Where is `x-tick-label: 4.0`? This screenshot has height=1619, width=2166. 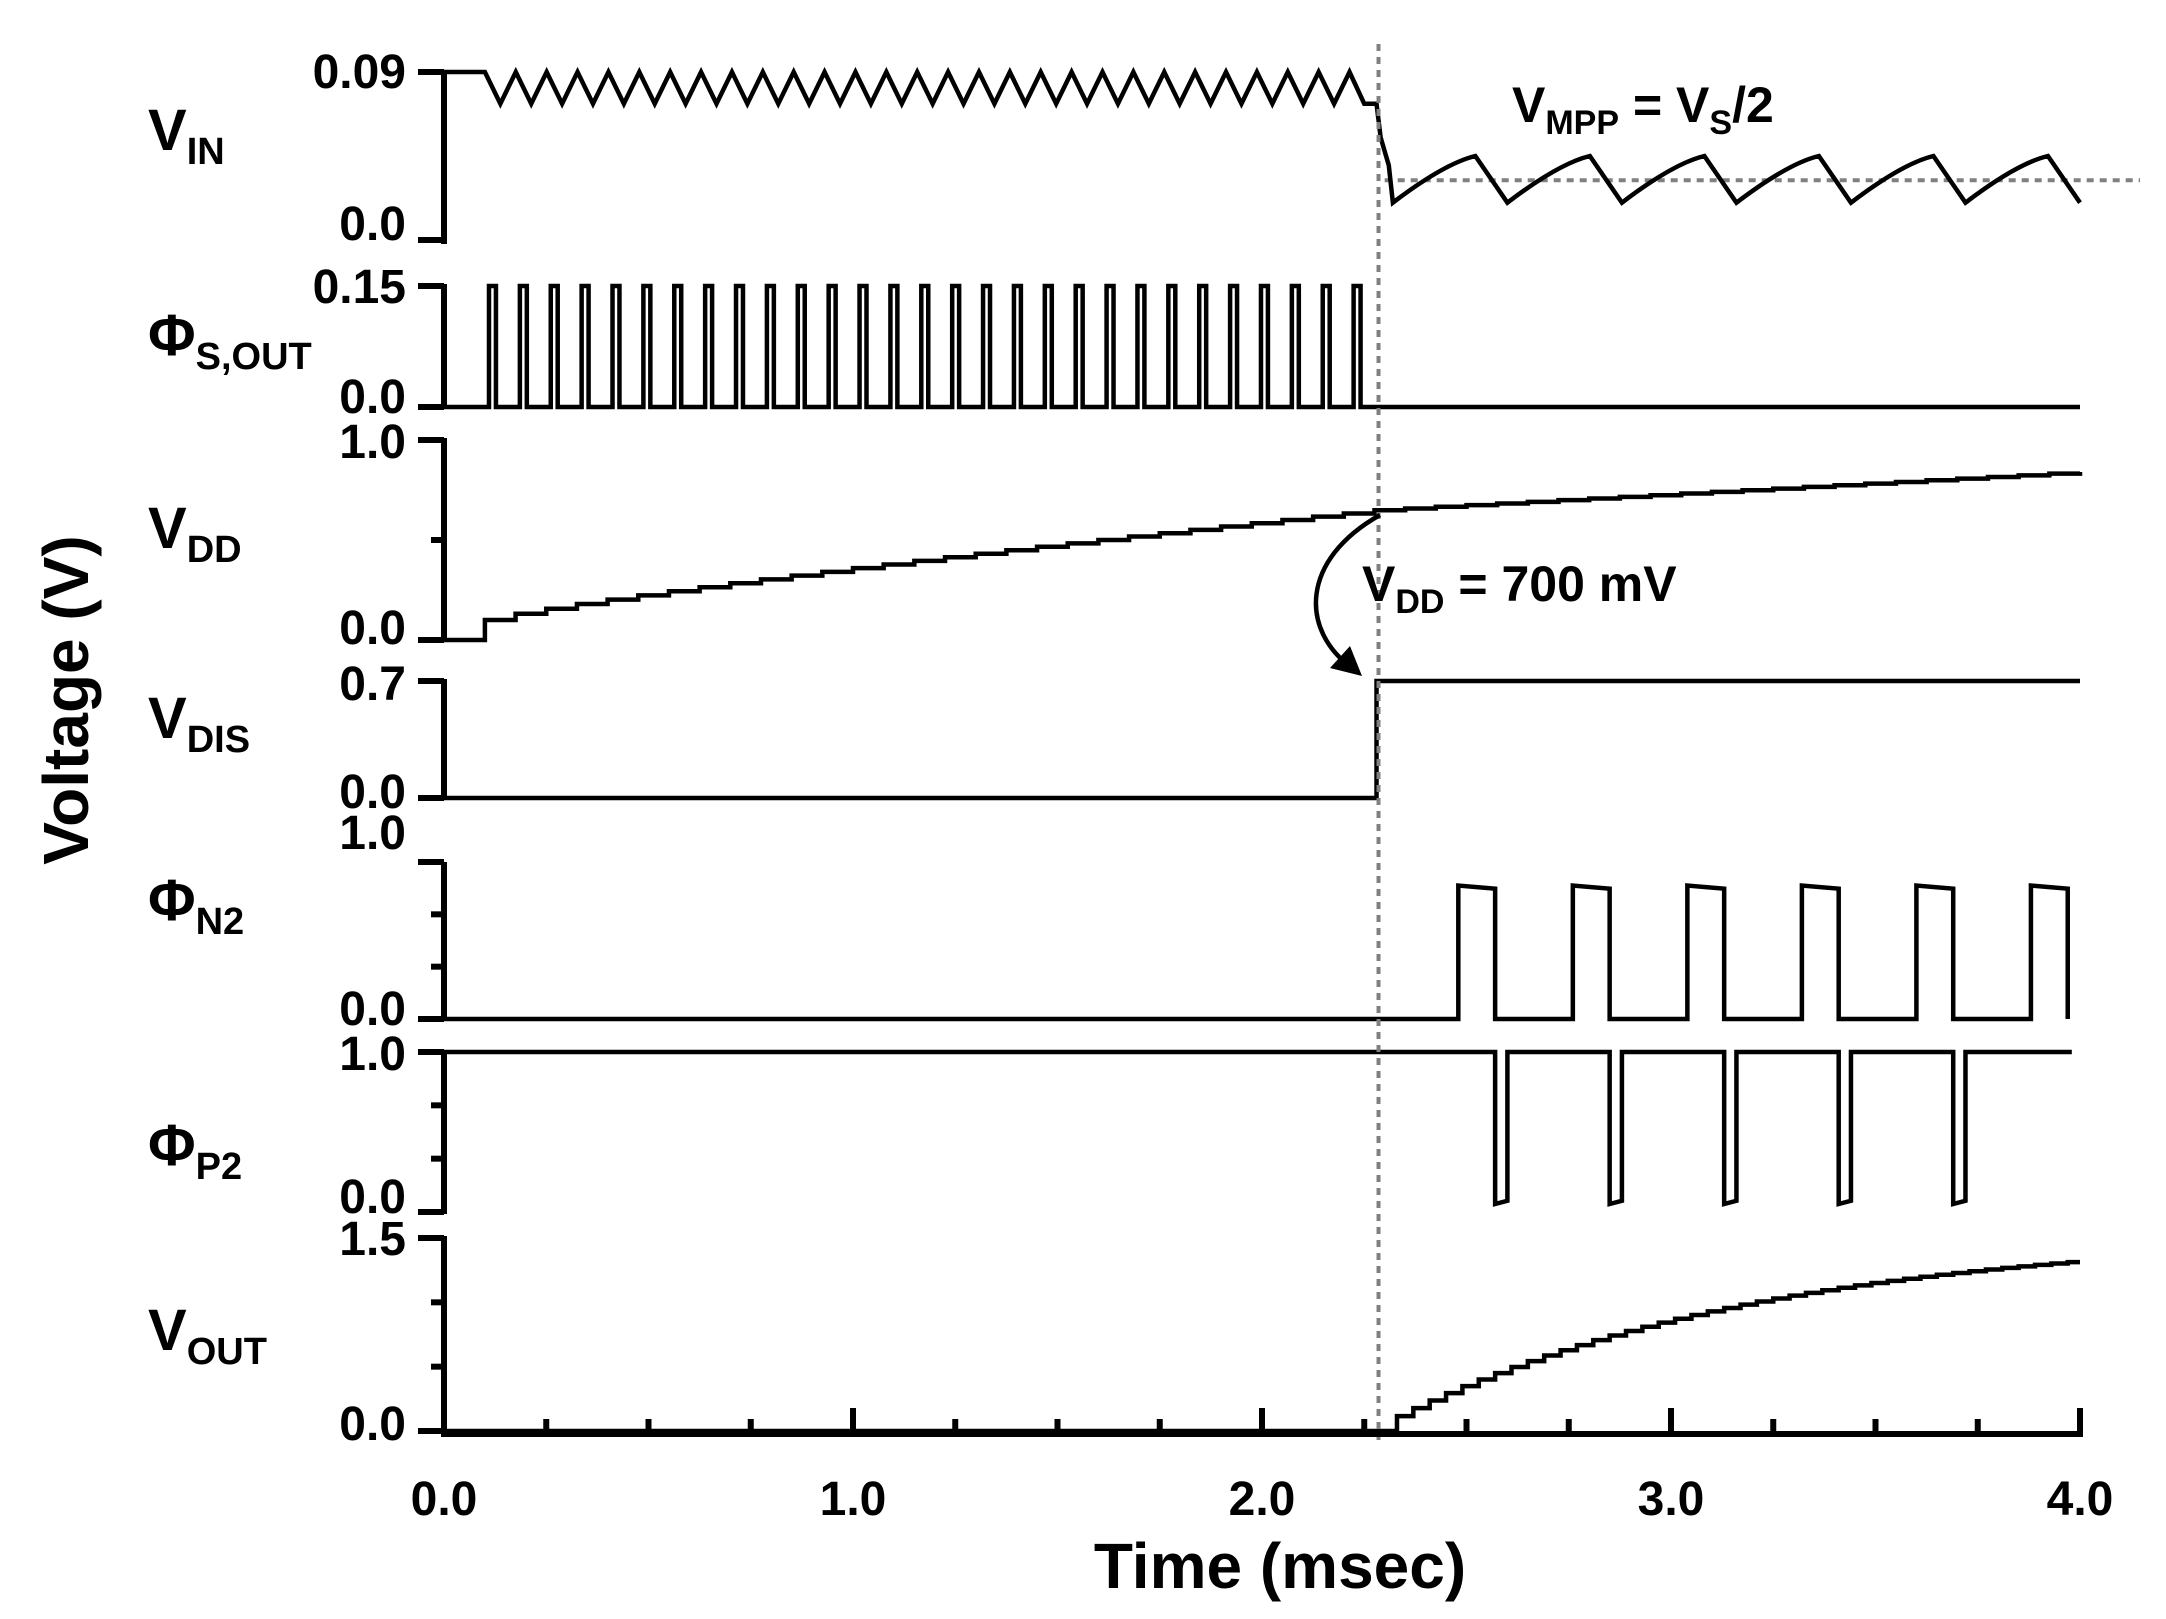 x-tick-label: 4.0 is located at coordinates (2080, 1499).